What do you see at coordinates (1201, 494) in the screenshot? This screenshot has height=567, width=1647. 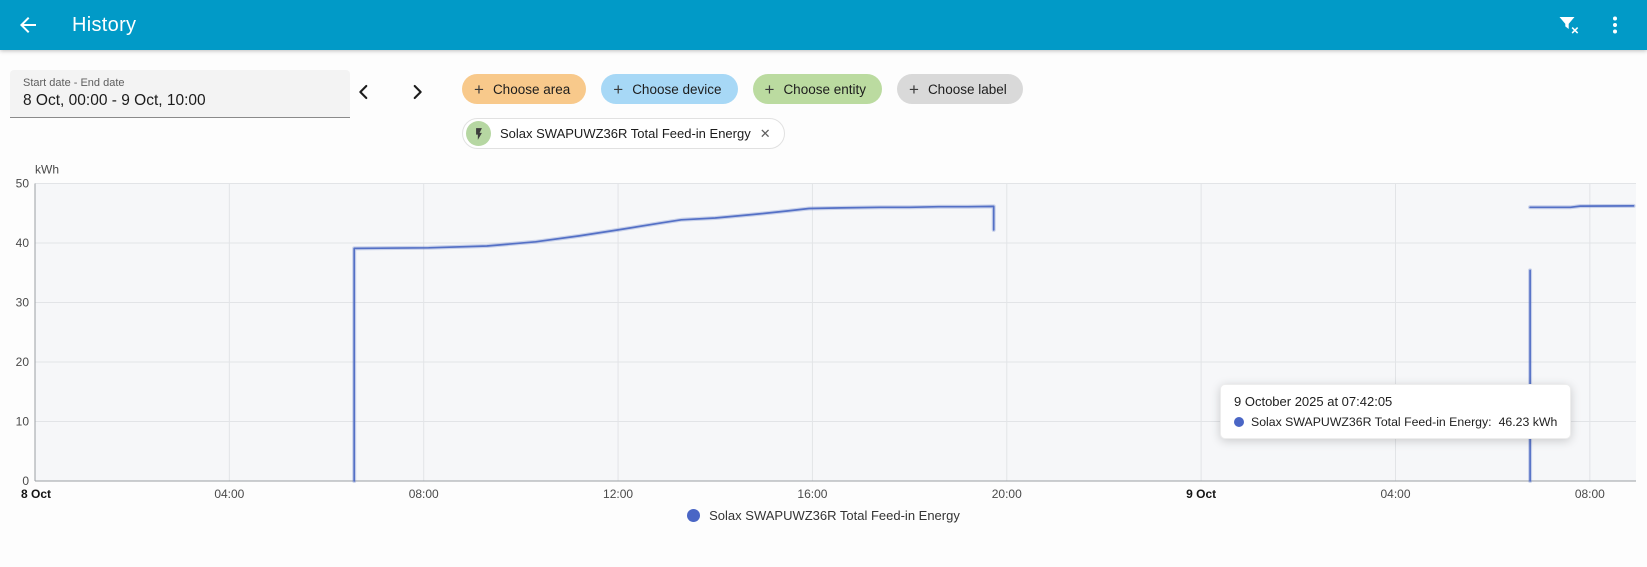 I see `x-tick-label: 9 Oct` at bounding box center [1201, 494].